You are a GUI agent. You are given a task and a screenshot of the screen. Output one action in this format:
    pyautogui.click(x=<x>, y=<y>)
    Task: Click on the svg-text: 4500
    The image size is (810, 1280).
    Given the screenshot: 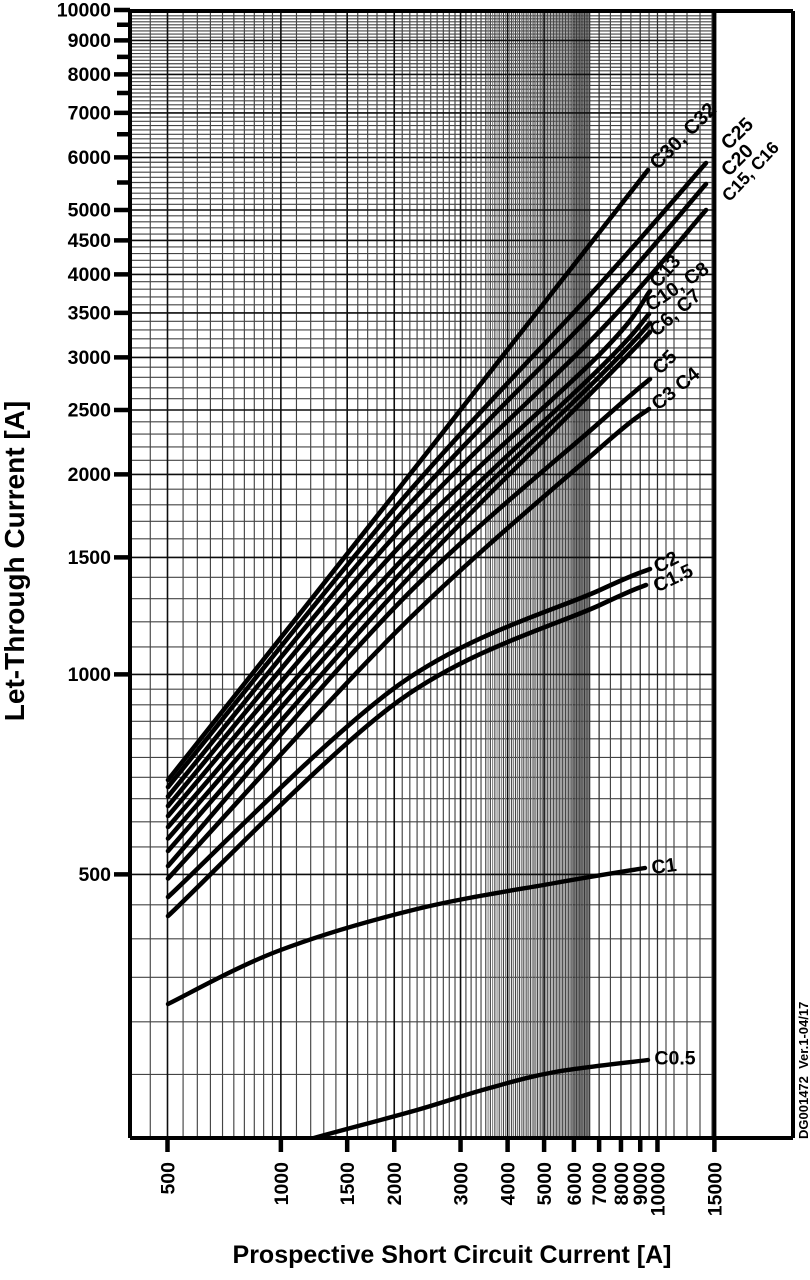 What is the action you would take?
    pyautogui.click(x=90, y=241)
    